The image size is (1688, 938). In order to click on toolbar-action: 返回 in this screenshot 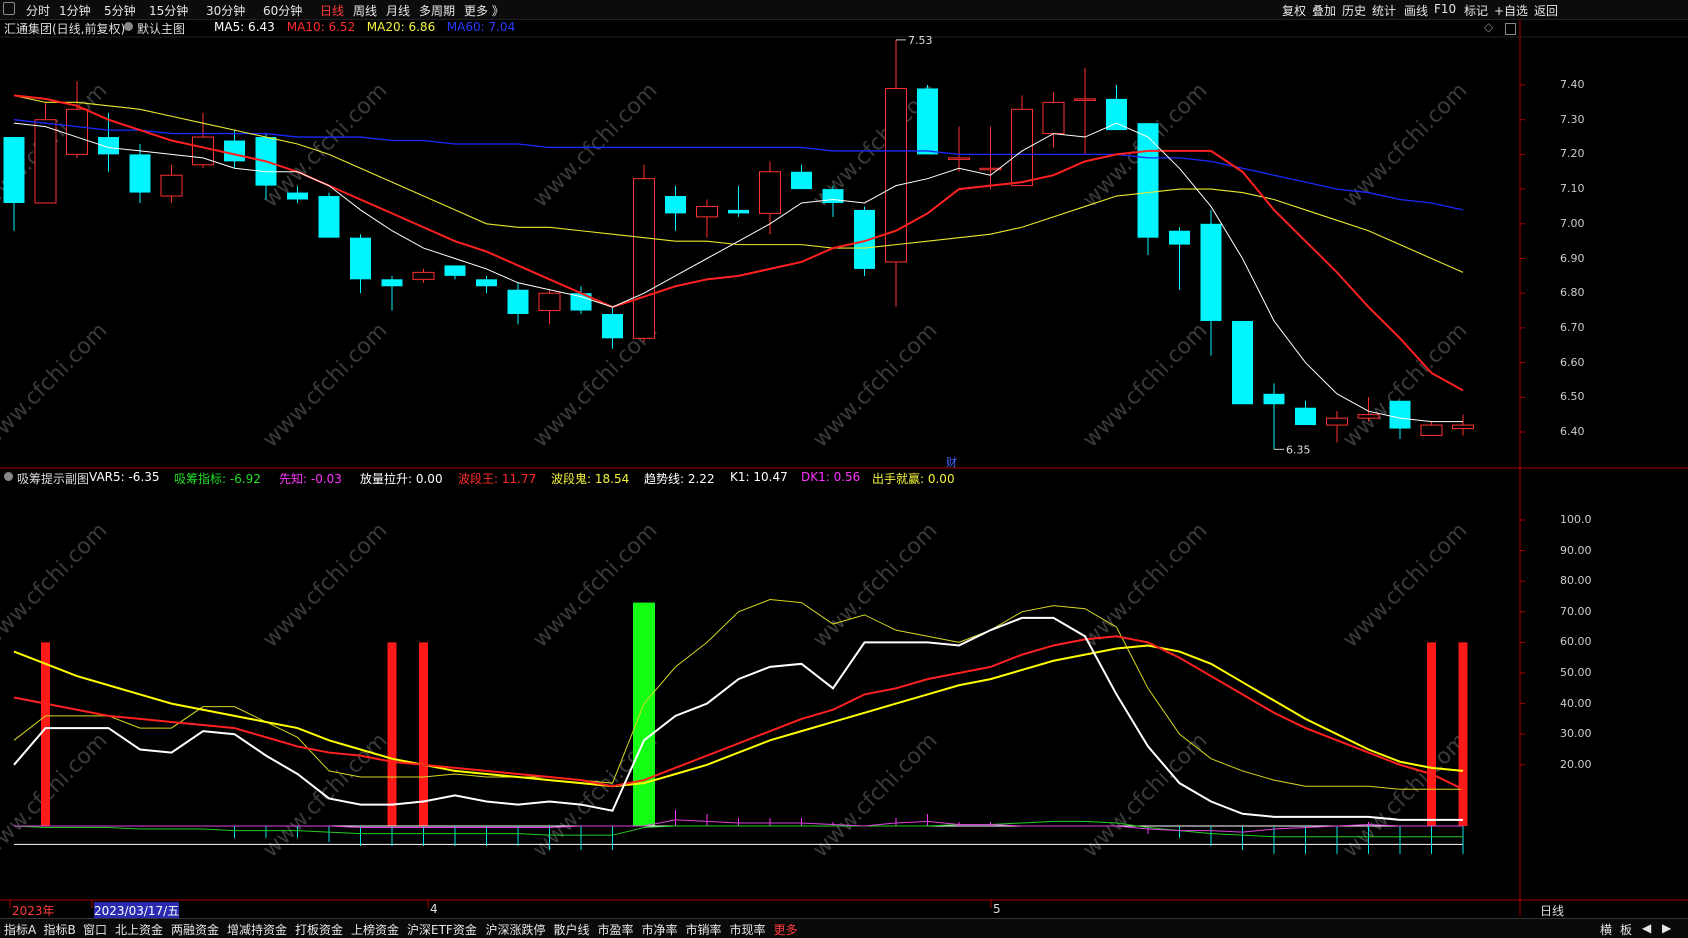, I will do `click(1546, 11)`.